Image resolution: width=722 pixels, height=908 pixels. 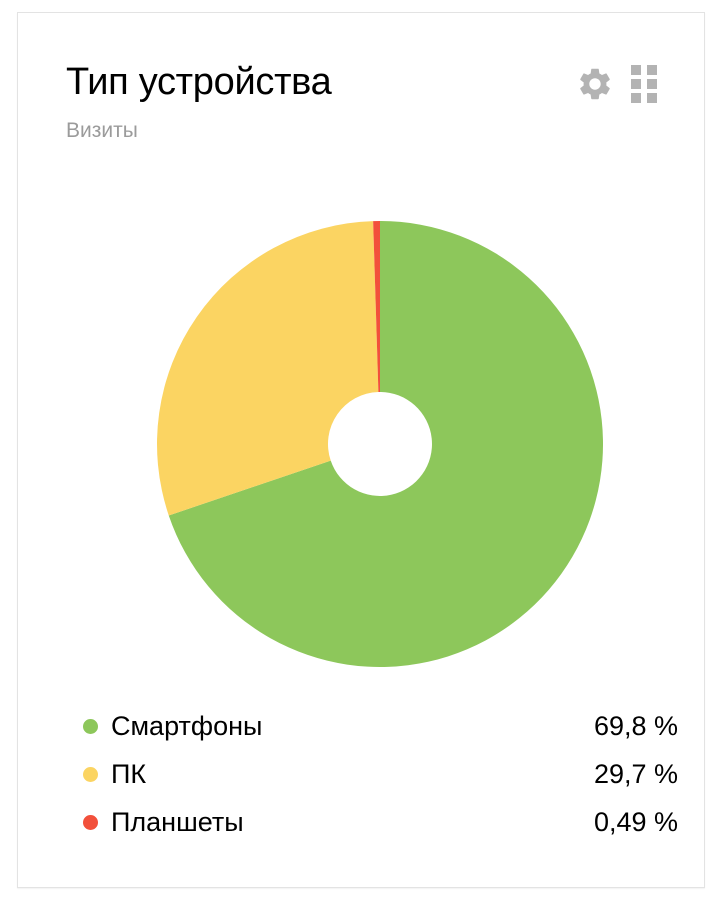 What do you see at coordinates (90, 822) in the screenshot?
I see `legend-dot-red` at bounding box center [90, 822].